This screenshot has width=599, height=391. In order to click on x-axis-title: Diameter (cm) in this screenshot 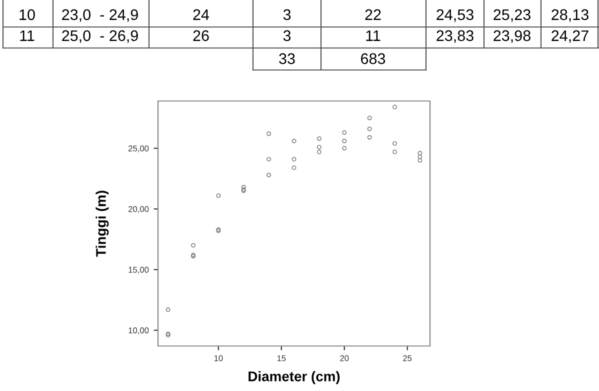, I will do `click(294, 377)`.